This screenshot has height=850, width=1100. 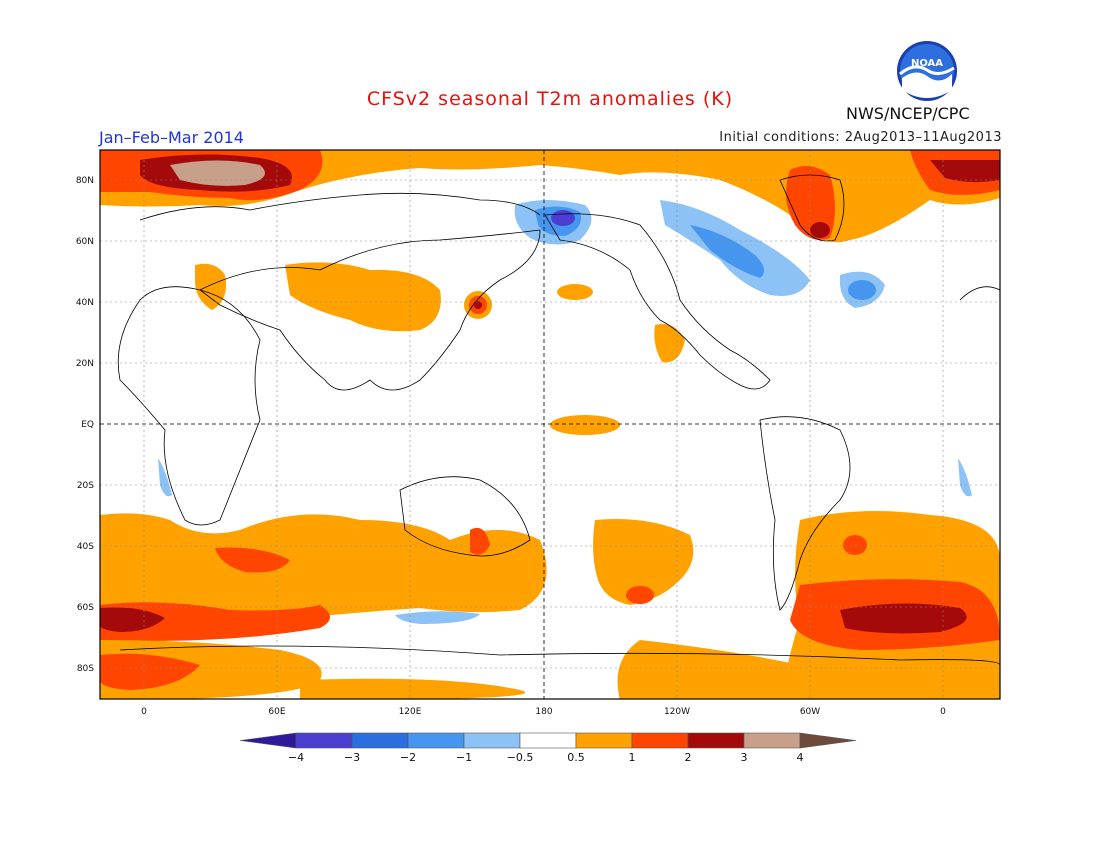 I want to click on lon-label: 60W, so click(x=810, y=712).